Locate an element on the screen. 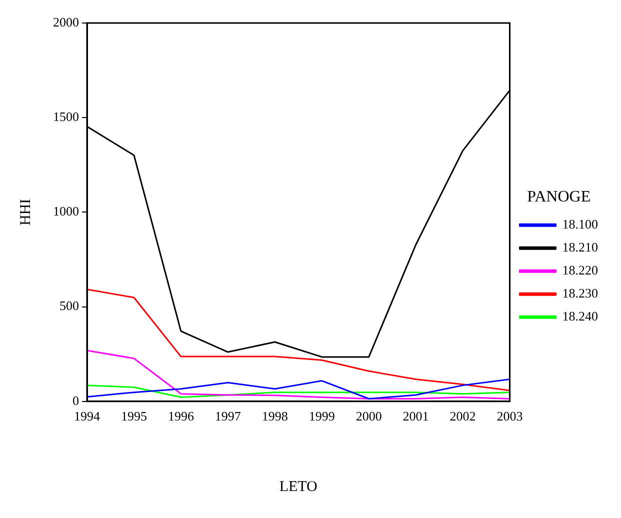  x-tick-label: 2003 is located at coordinates (509, 416).